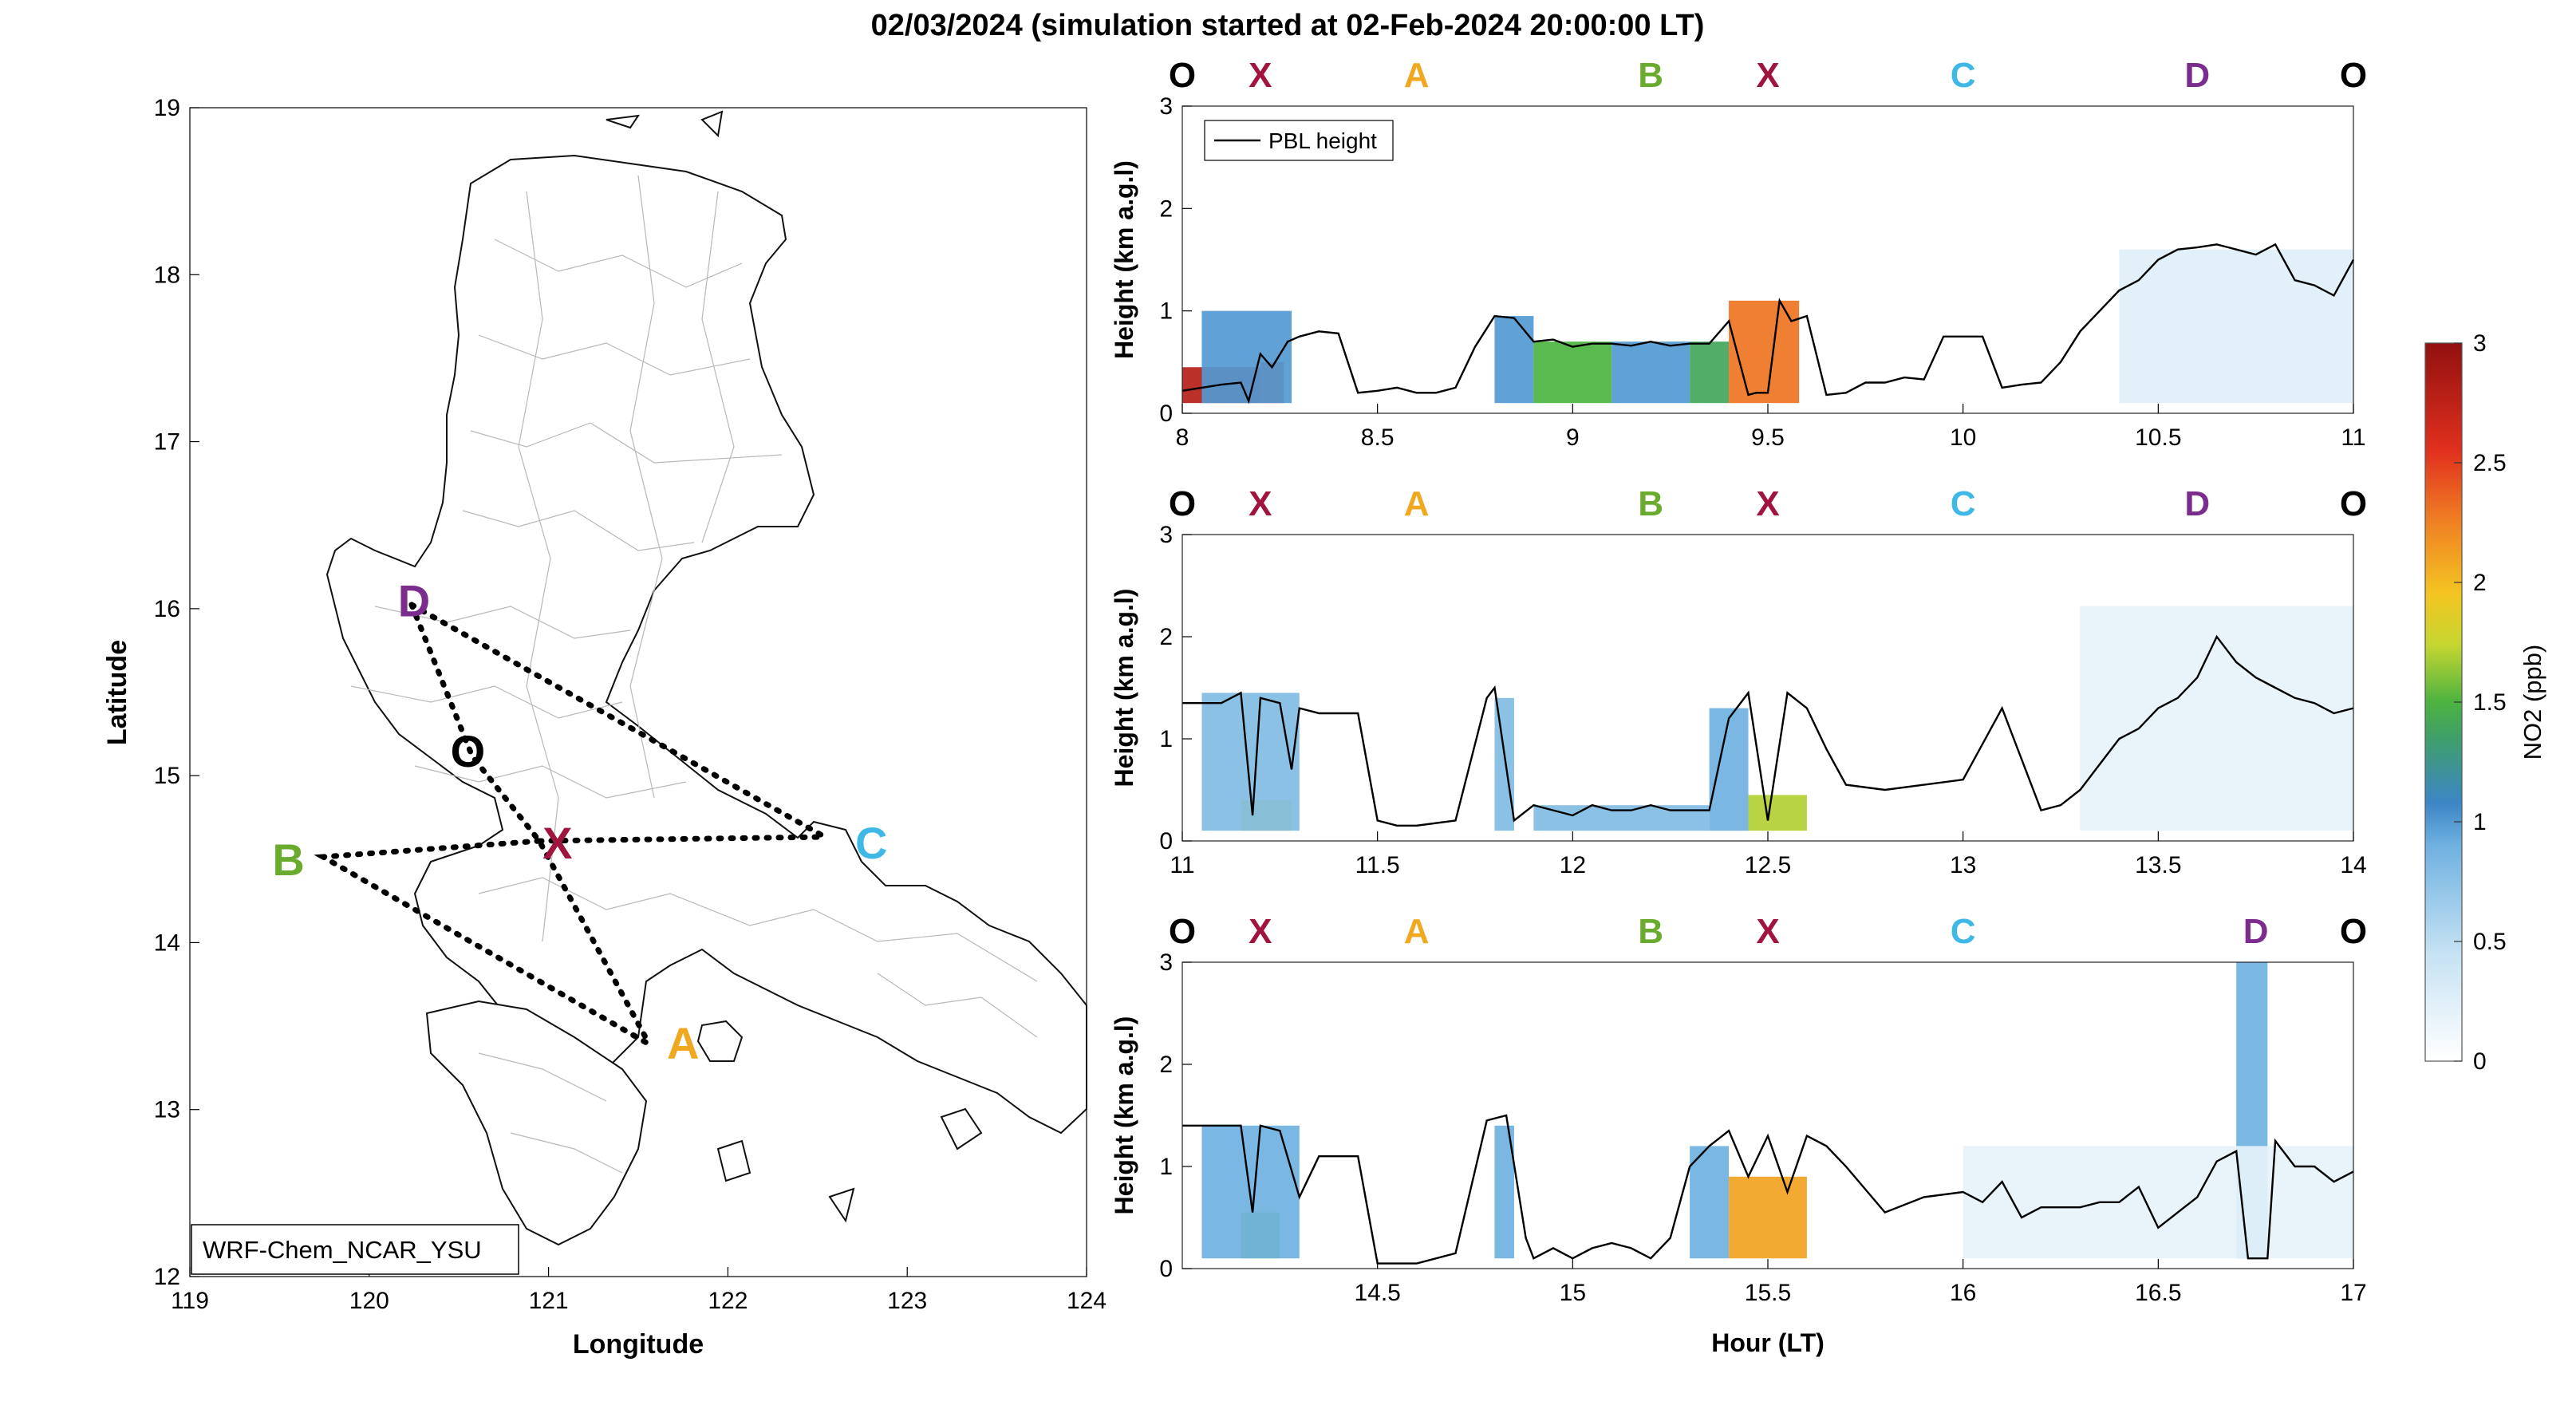 Image resolution: width=2576 pixels, height=1413 pixels. What do you see at coordinates (557, 843) in the screenshot?
I see `site-label-x: X` at bounding box center [557, 843].